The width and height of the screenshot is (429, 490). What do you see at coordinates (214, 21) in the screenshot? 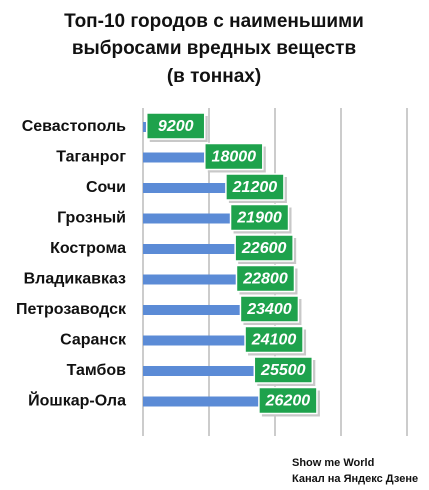
I see `chart-title: Топ-10 городов с наименьшими` at bounding box center [214, 21].